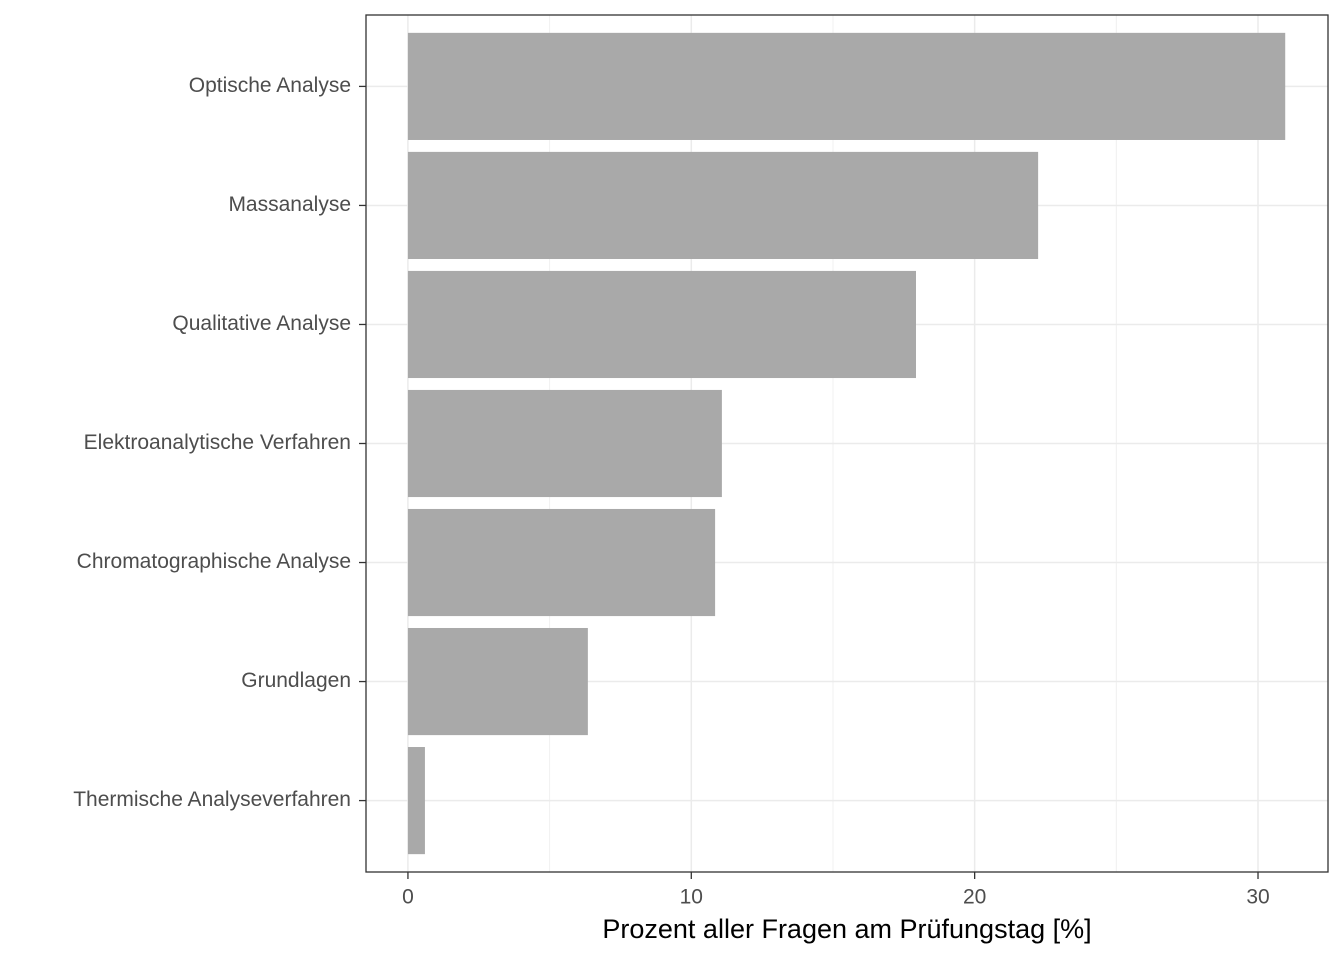 This screenshot has width=1344, height=960. What do you see at coordinates (212, 799) in the screenshot?
I see `y-tick-label: Thermische Analyseverfahren` at bounding box center [212, 799].